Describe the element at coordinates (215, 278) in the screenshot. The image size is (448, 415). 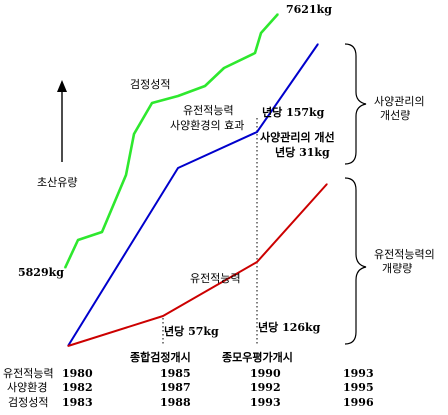
I see `red-series-label: 유전적능력` at that location.